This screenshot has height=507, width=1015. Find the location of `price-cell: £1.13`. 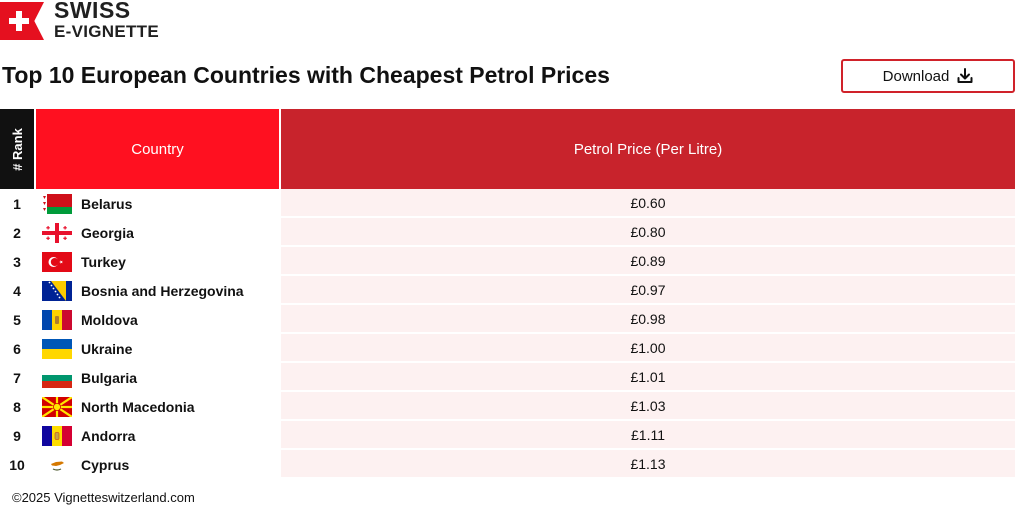

price-cell: £1.13 is located at coordinates (648, 464).